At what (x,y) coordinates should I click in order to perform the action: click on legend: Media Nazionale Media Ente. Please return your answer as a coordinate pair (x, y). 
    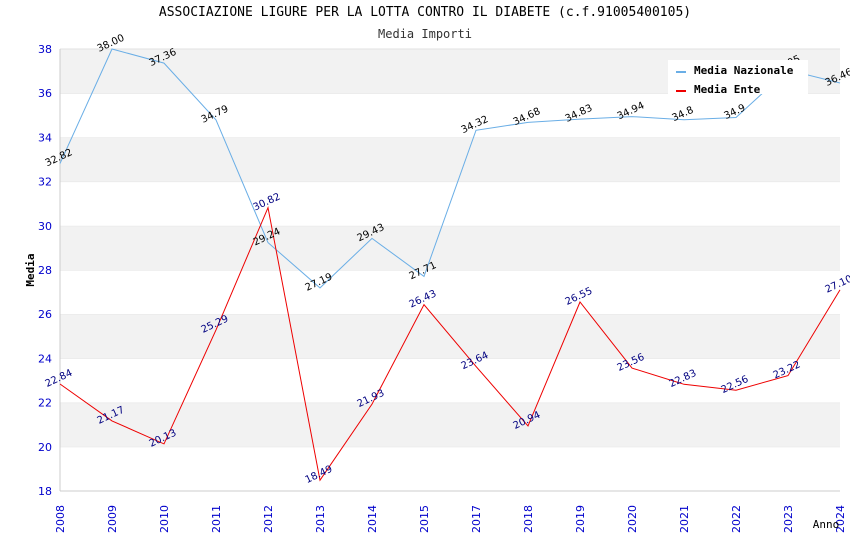
    Looking at the image, I should click on (738, 78).